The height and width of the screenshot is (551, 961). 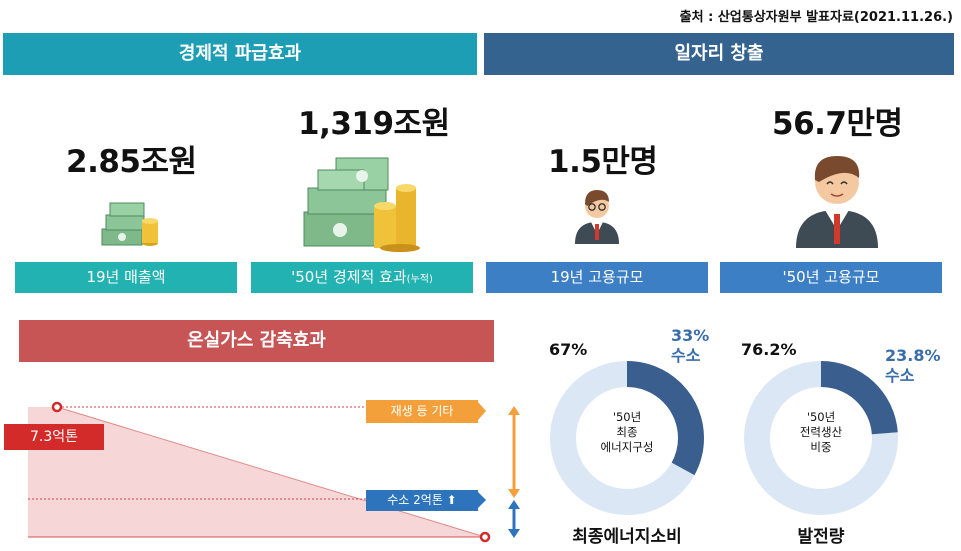 I want to click on donut2-center-line2: 전력생산, so click(x=821, y=432).